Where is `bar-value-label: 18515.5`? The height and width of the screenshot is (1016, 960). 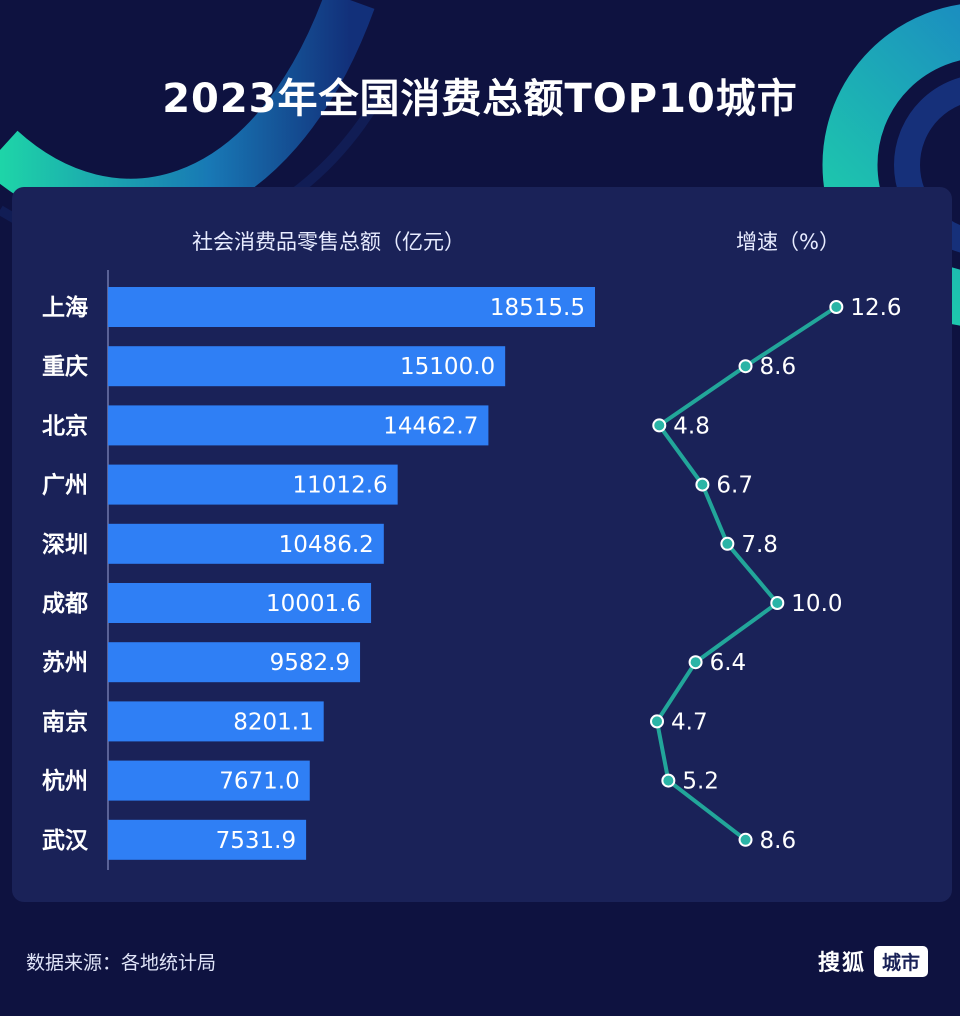 bar-value-label: 18515.5 is located at coordinates (537, 308).